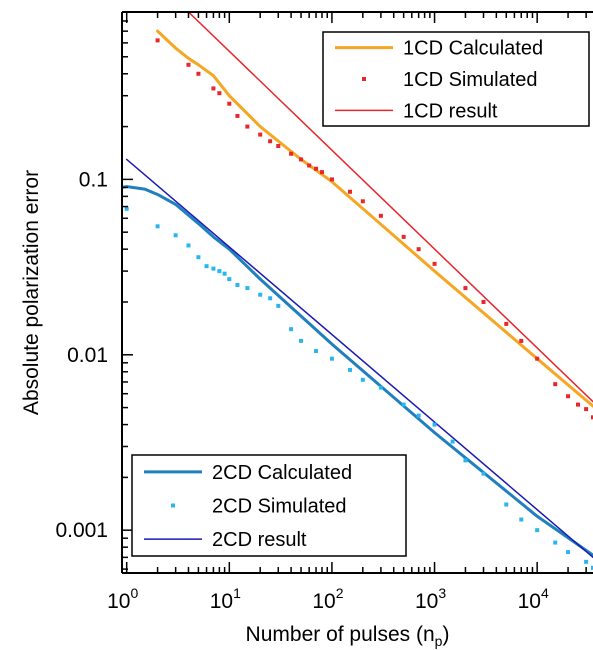 This screenshot has height=650, width=593. I want to click on y-axis-title: Absolute polarization error, so click(31, 292).